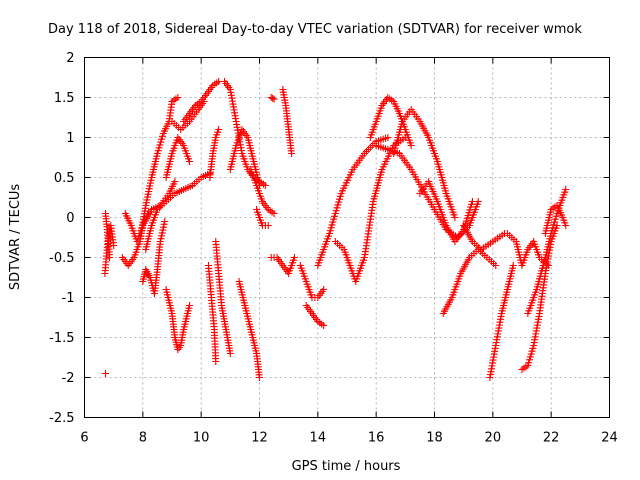 The height and width of the screenshot is (480, 640). Describe the element at coordinates (259, 438) in the screenshot. I see `x-tick-label: 12` at that location.